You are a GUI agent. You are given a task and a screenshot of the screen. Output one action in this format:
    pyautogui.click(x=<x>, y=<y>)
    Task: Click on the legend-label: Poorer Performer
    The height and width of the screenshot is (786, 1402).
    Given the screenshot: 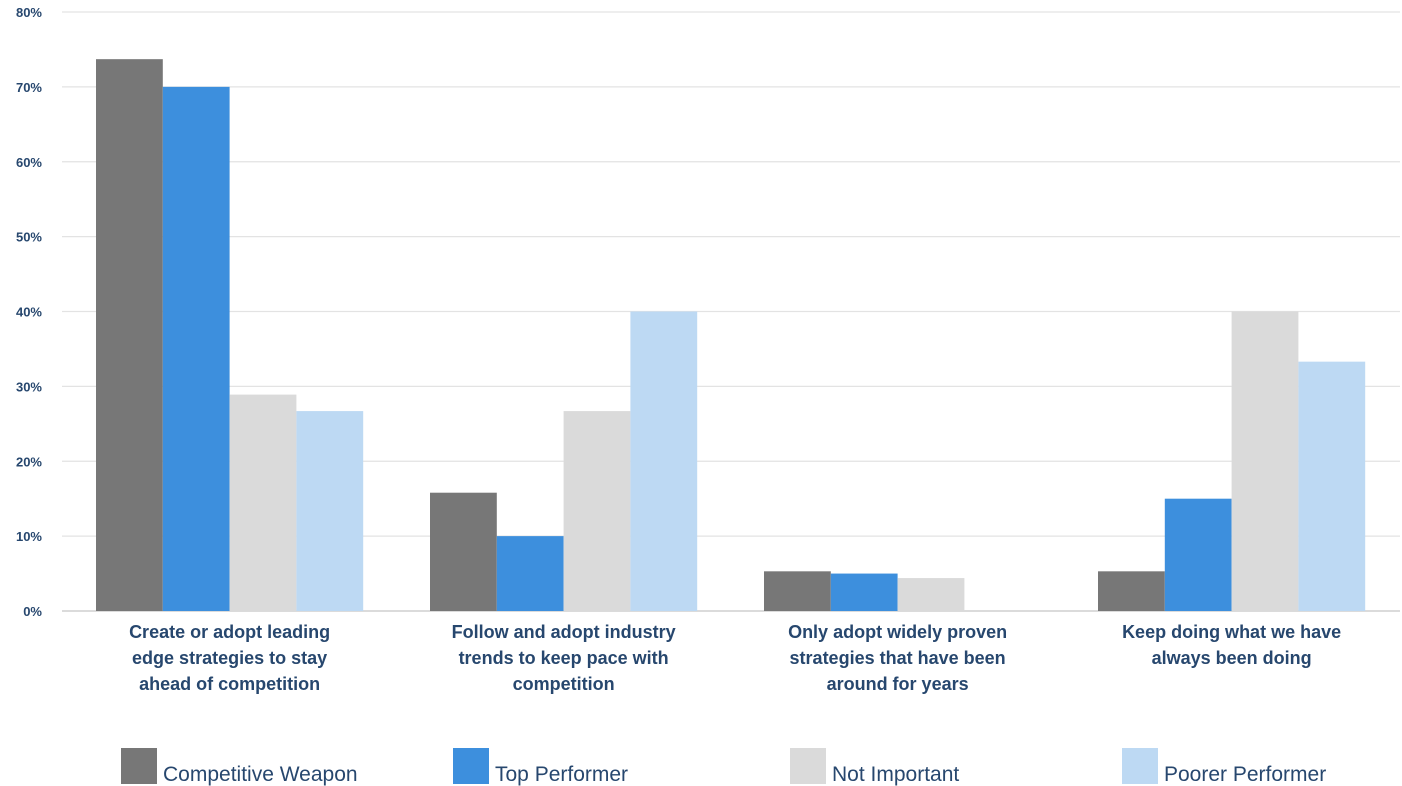 What is the action you would take?
    pyautogui.click(x=1245, y=774)
    